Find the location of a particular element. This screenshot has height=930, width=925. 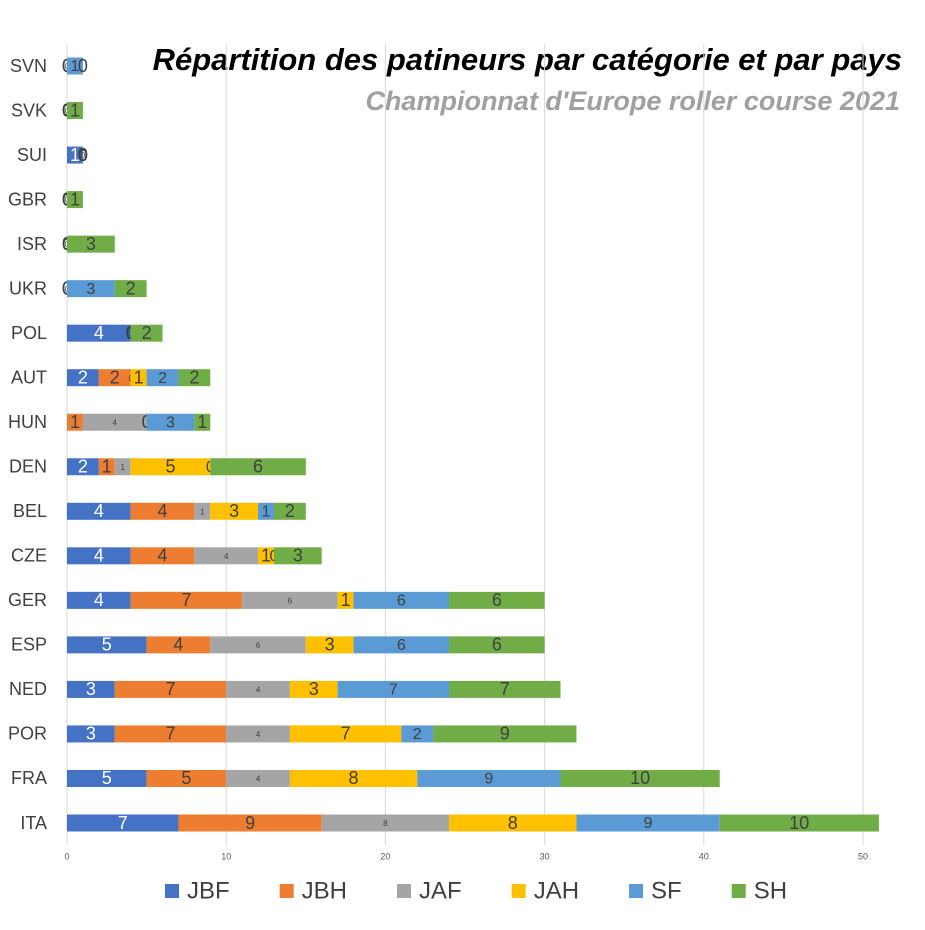

x-tick-label: 30 is located at coordinates (545, 856).